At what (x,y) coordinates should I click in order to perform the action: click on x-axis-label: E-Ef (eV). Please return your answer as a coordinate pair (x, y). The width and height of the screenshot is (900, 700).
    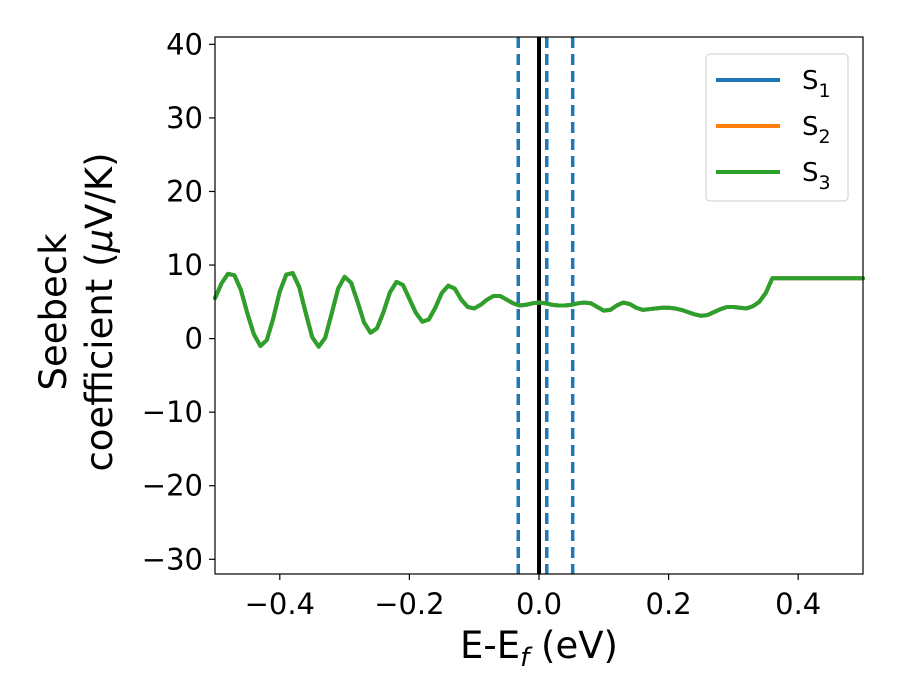
    Looking at the image, I should click on (539, 648).